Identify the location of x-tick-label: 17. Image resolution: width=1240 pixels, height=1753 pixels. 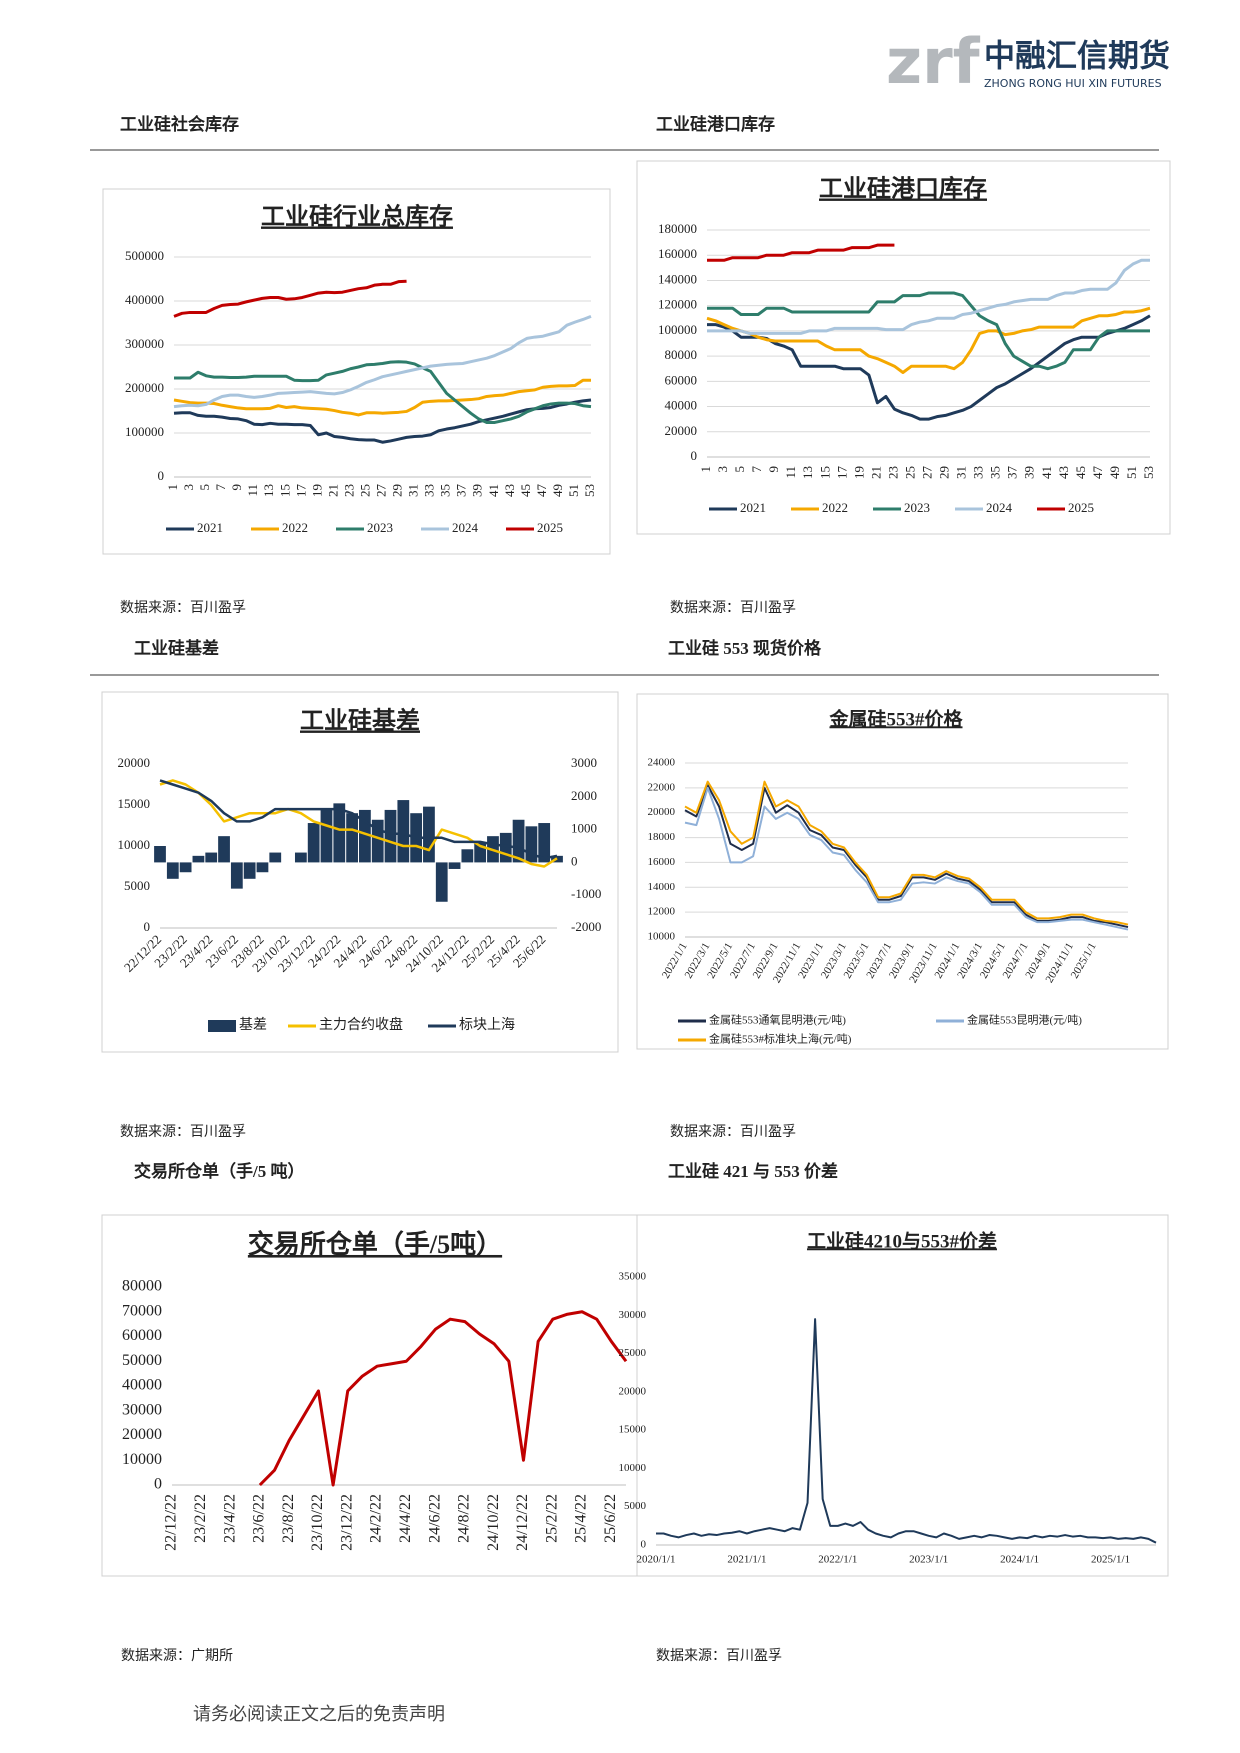
(300, 491).